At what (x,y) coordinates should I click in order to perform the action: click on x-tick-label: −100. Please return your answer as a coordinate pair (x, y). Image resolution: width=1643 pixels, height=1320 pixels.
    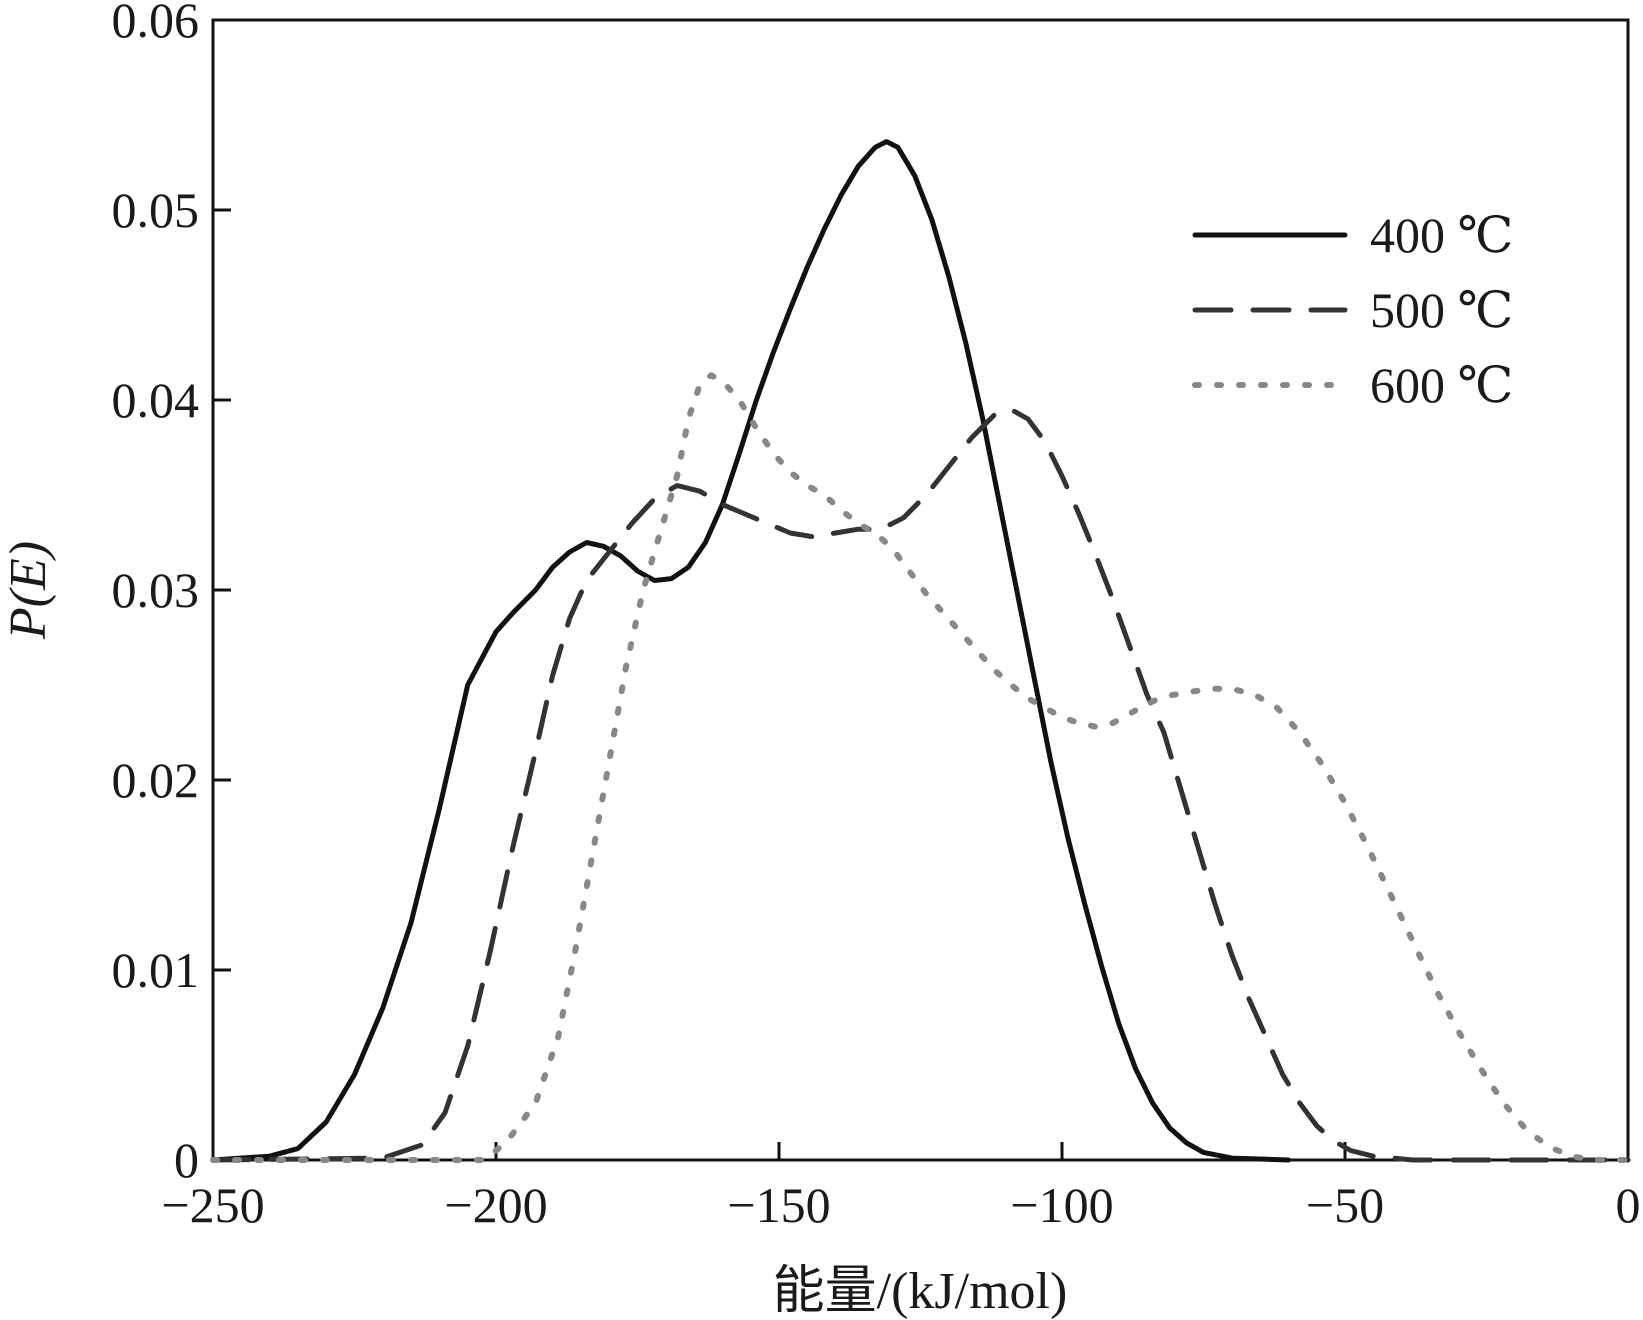
    Looking at the image, I should click on (1061, 1205).